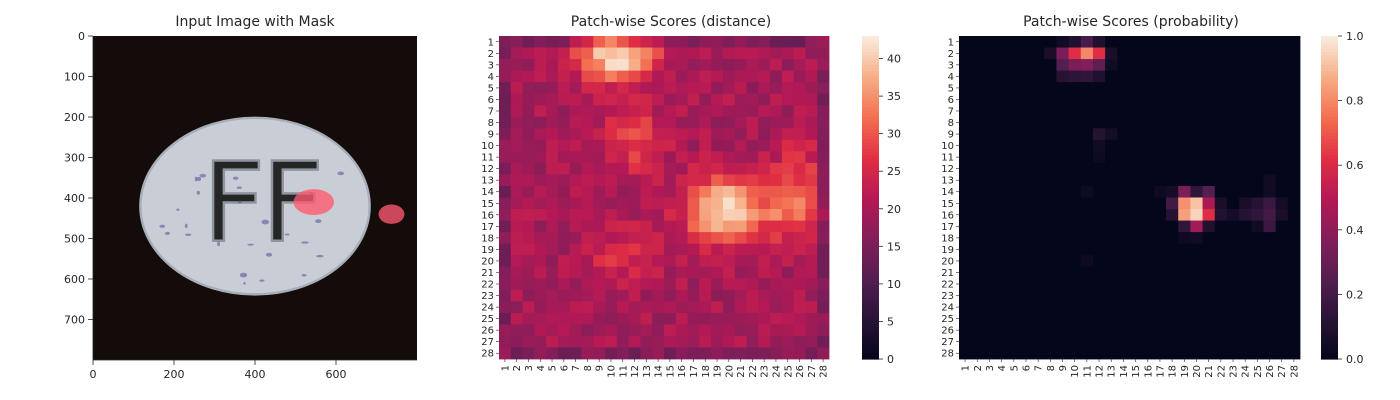 The image size is (1400, 400). What do you see at coordinates (947, 215) in the screenshot?
I see `y-tick-label: 16` at bounding box center [947, 215].